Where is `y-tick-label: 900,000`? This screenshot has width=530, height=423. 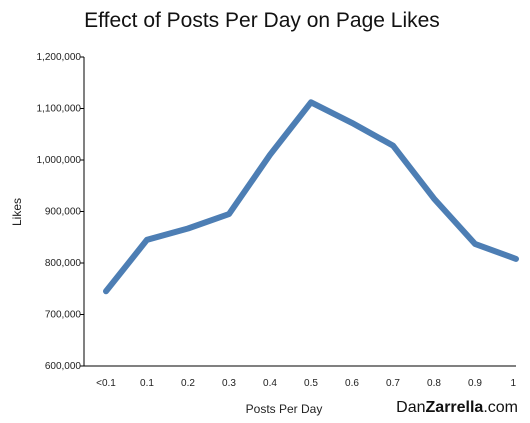 y-tick-label: 900,000 is located at coordinates (63, 212).